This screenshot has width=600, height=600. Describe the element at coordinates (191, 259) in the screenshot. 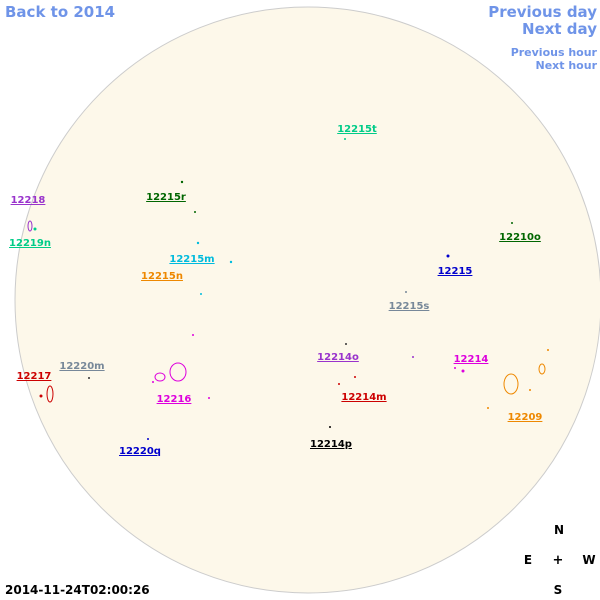

I see `region-label: 12215m` at that location.